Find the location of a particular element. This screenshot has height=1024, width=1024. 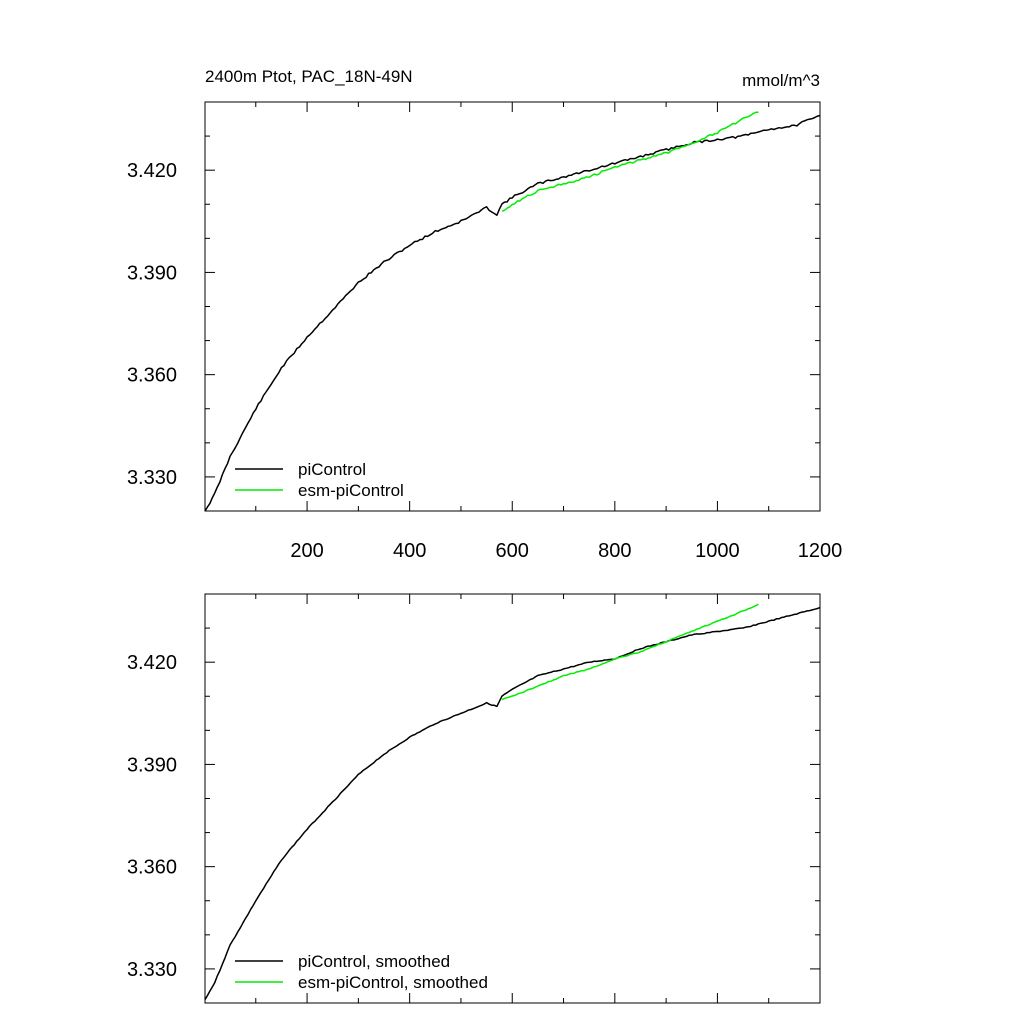

x-tick-label: 800 is located at coordinates (614, 551).